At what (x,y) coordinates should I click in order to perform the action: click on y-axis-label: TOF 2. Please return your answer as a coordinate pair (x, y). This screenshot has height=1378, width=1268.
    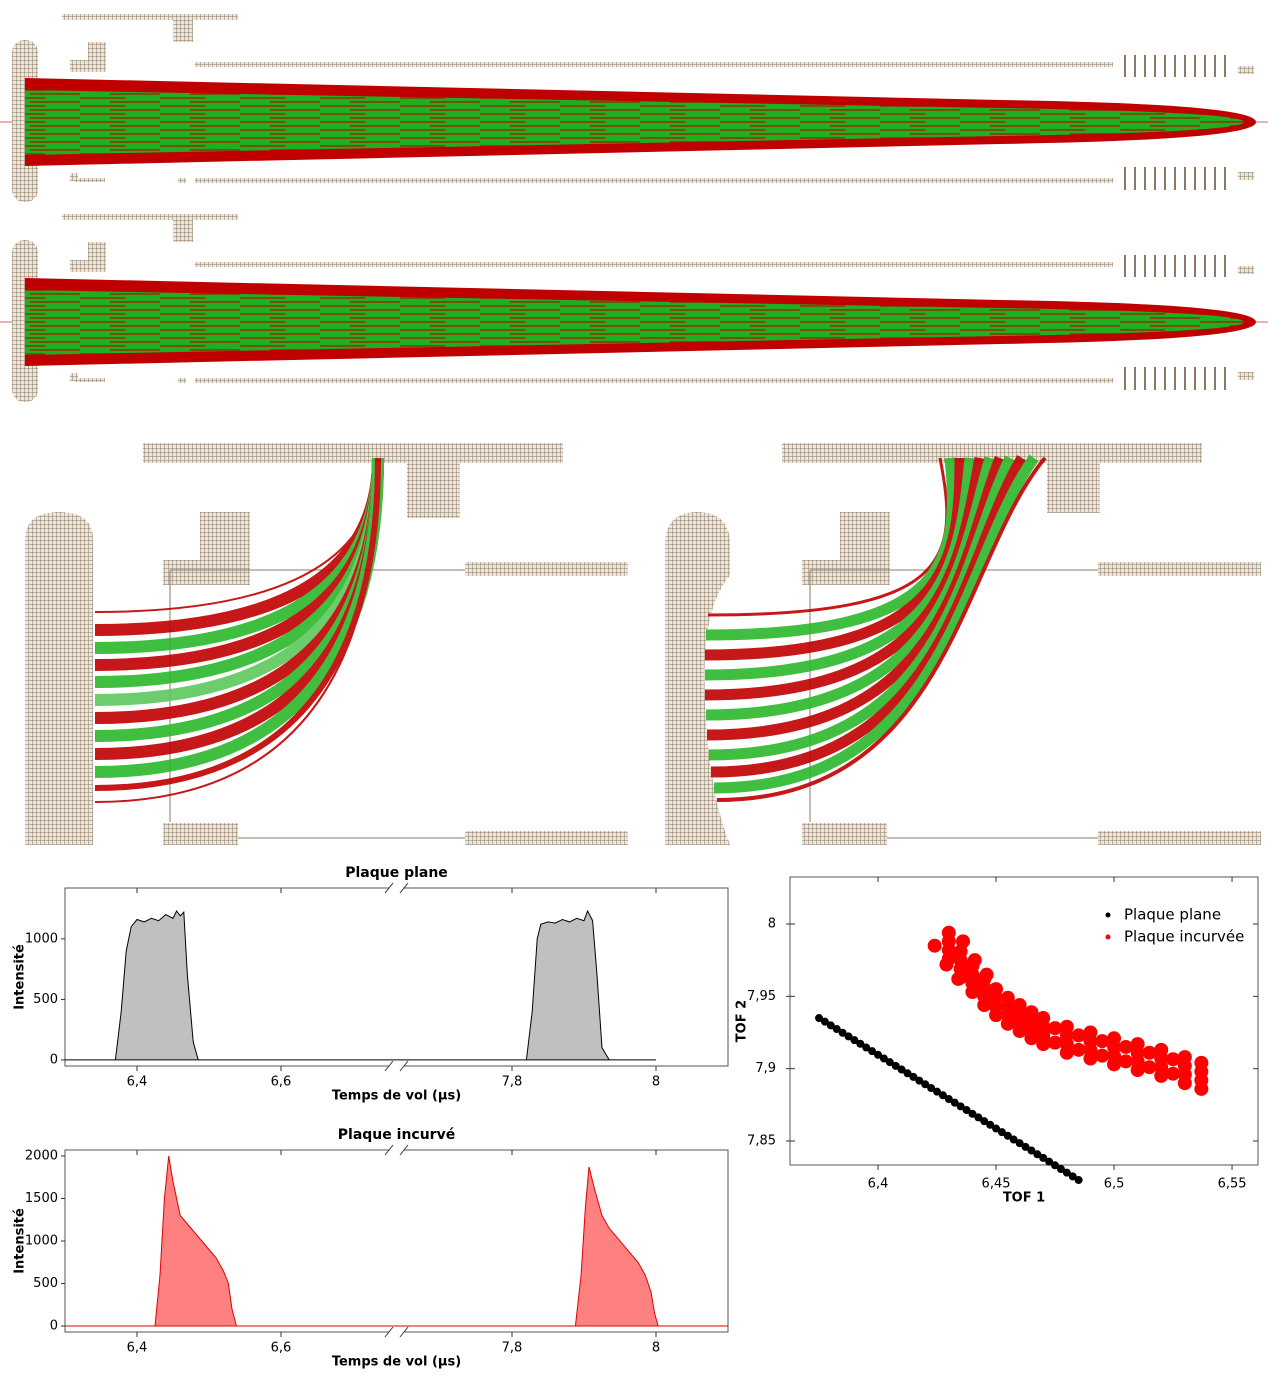
    Looking at the image, I should click on (742, 1021).